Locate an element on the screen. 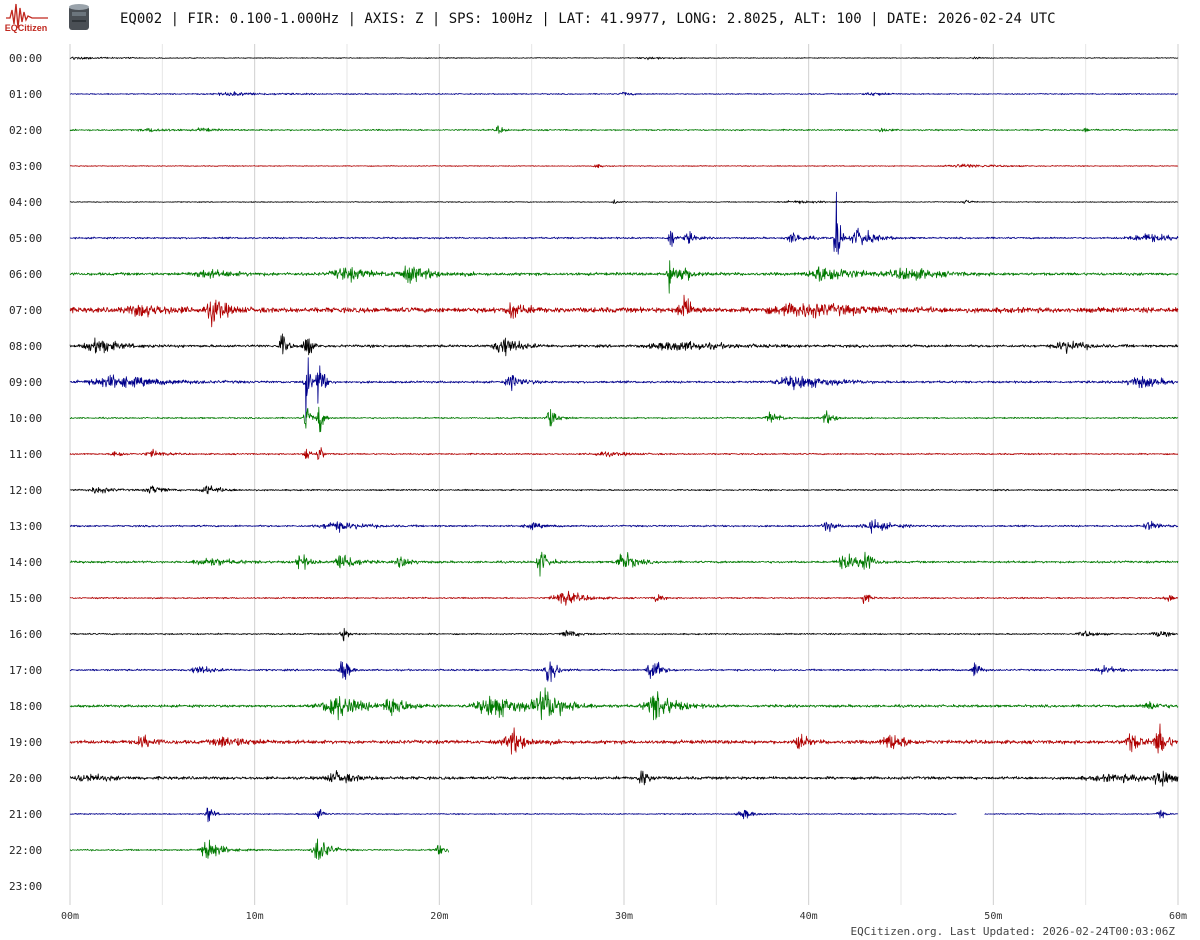 Image resolution: width=1200 pixels, height=940 pixels. hour-label: 15:00 is located at coordinates (25, 598).